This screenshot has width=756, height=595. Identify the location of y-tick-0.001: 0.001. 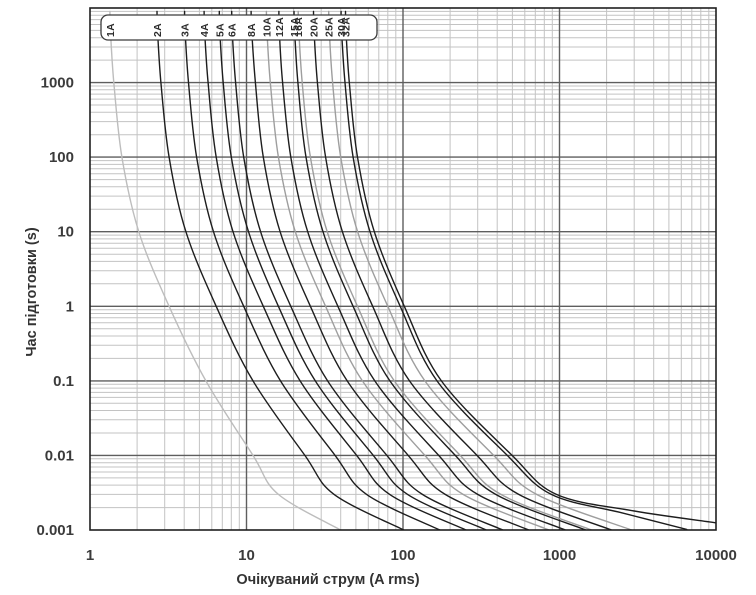
(55, 530).